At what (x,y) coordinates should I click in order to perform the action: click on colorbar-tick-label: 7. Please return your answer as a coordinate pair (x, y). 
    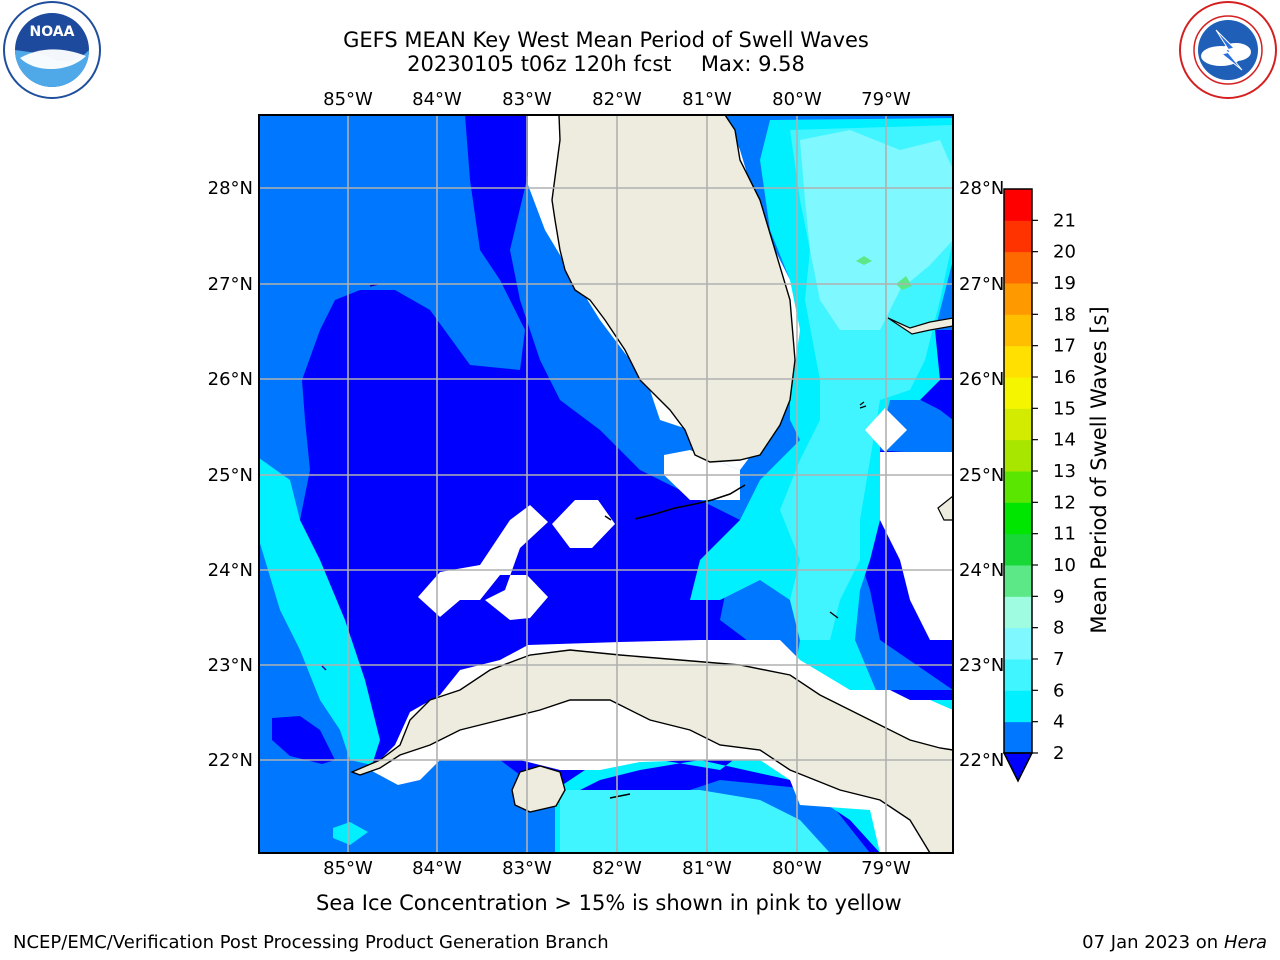
    Looking at the image, I should click on (1058, 659).